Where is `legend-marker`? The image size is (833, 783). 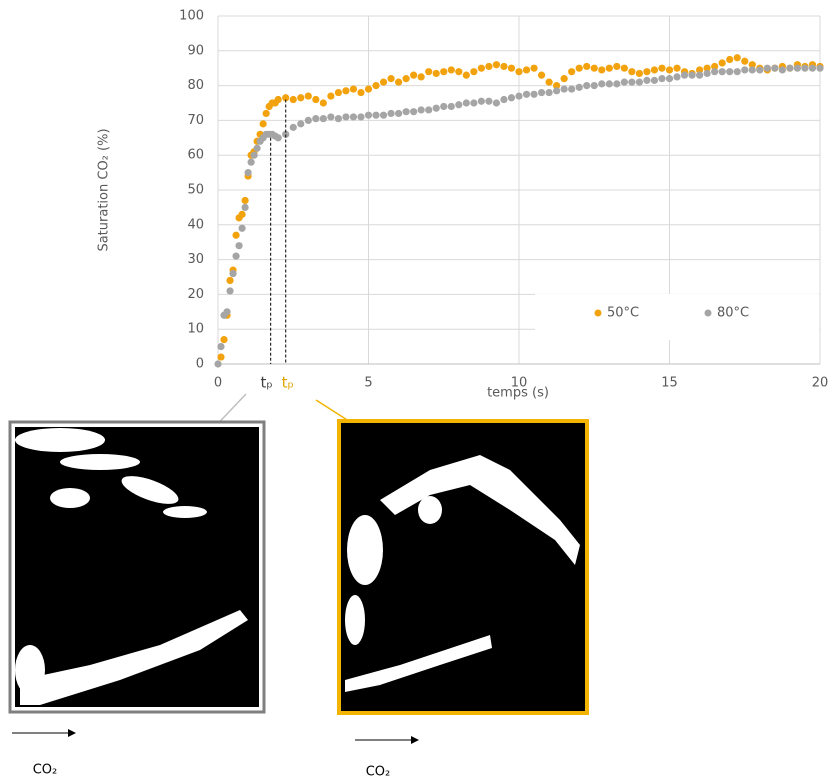
legend-marker is located at coordinates (708, 313).